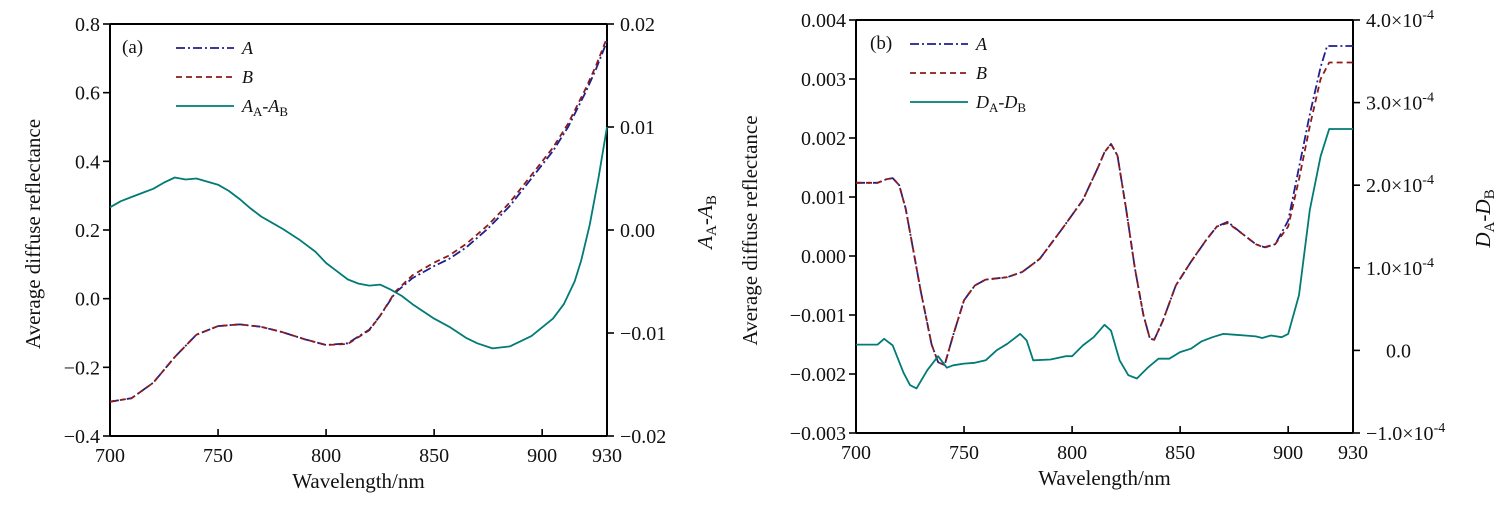  Describe the element at coordinates (818, 316) in the screenshot. I see `y-tick-label-left: −0.001` at that location.